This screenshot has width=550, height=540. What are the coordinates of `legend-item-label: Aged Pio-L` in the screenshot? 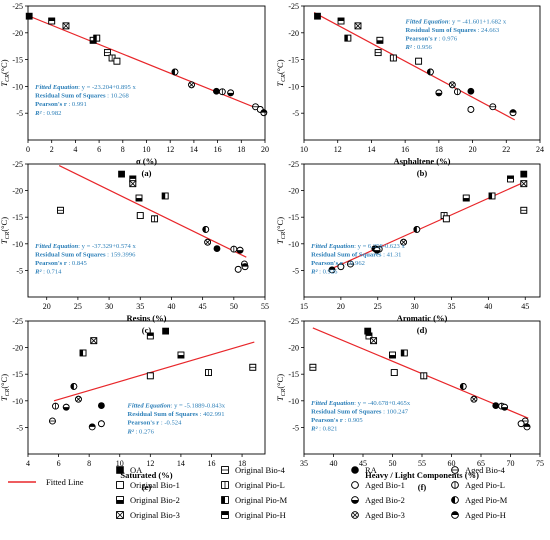 It's located at (485, 485).